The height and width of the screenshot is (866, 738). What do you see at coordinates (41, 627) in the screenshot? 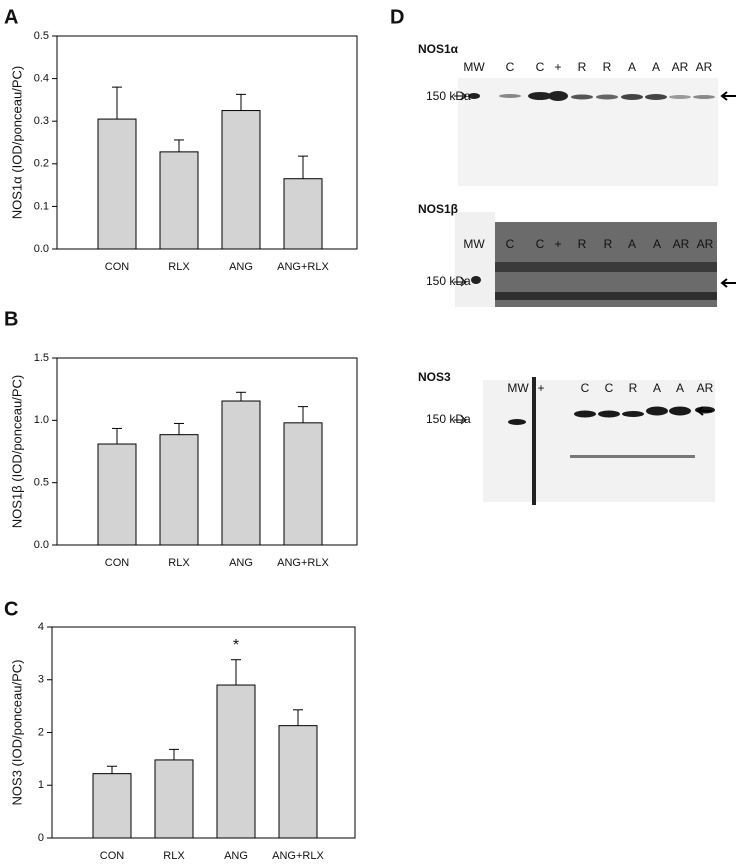
I see `y-tick-label: 4` at bounding box center [41, 627].